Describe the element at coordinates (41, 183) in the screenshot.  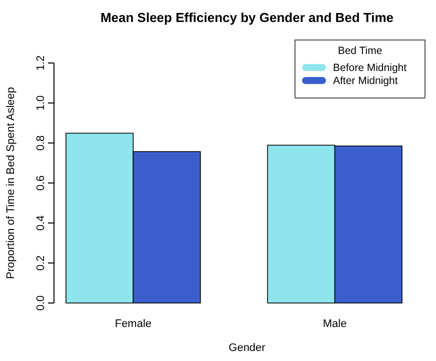
I see `y-tick-label: 0.6` at that location.